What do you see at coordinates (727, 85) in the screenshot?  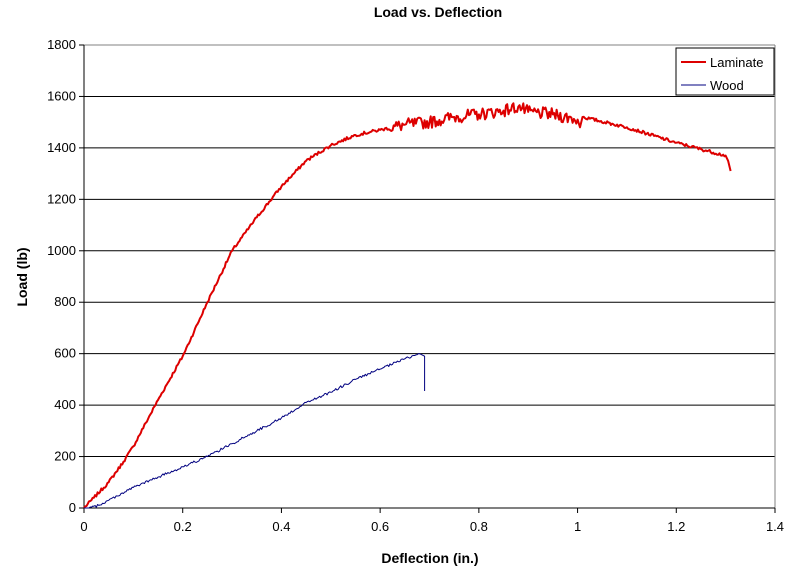 I see `legend-label-wood: Wood` at bounding box center [727, 85].